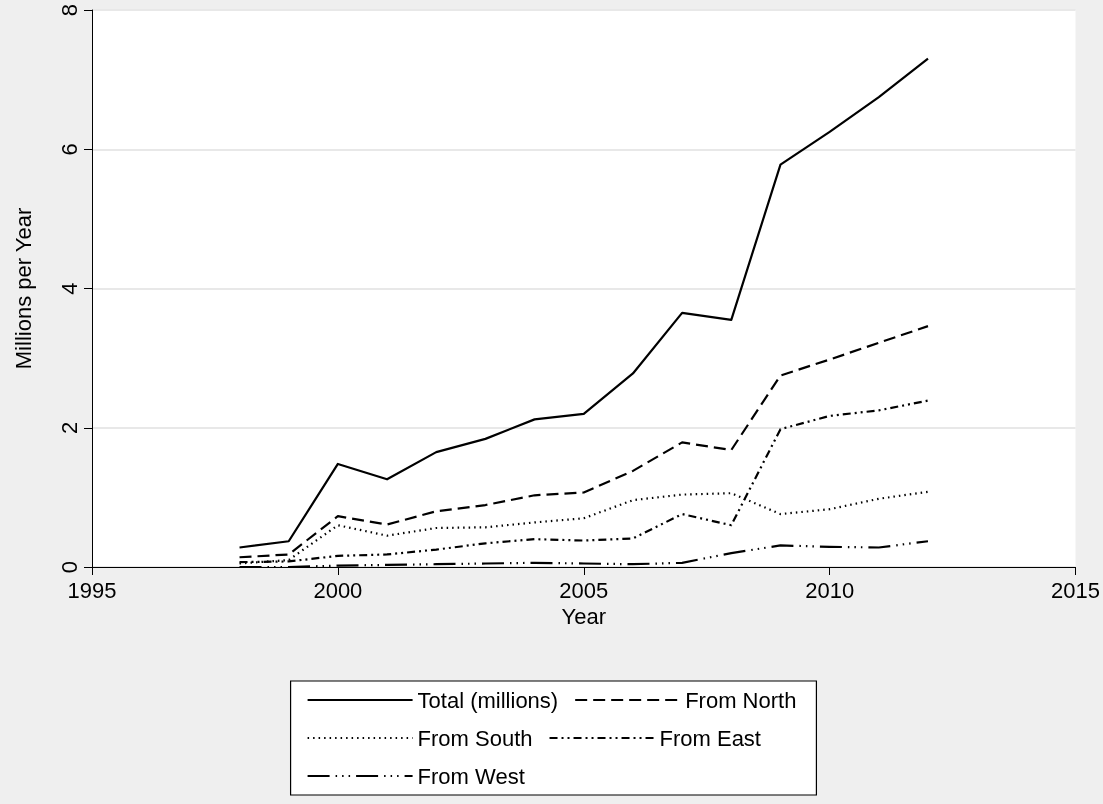 The height and width of the screenshot is (804, 1103). Describe the element at coordinates (69, 427) in the screenshot. I see `y-tick-label: 2` at that location.